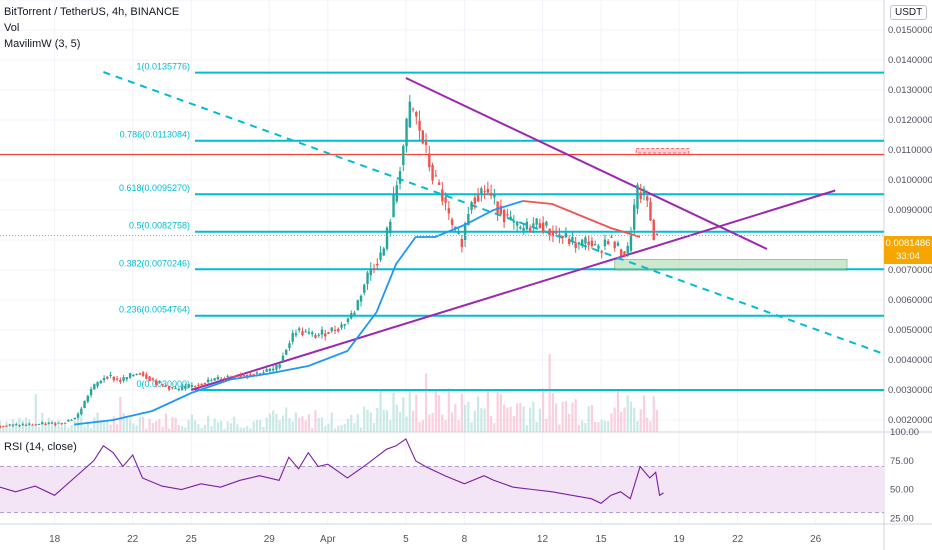 This screenshot has width=932, height=550. What do you see at coordinates (910, 120) in the screenshot?
I see `price-tick-label: 0.0120000` at bounding box center [910, 120].